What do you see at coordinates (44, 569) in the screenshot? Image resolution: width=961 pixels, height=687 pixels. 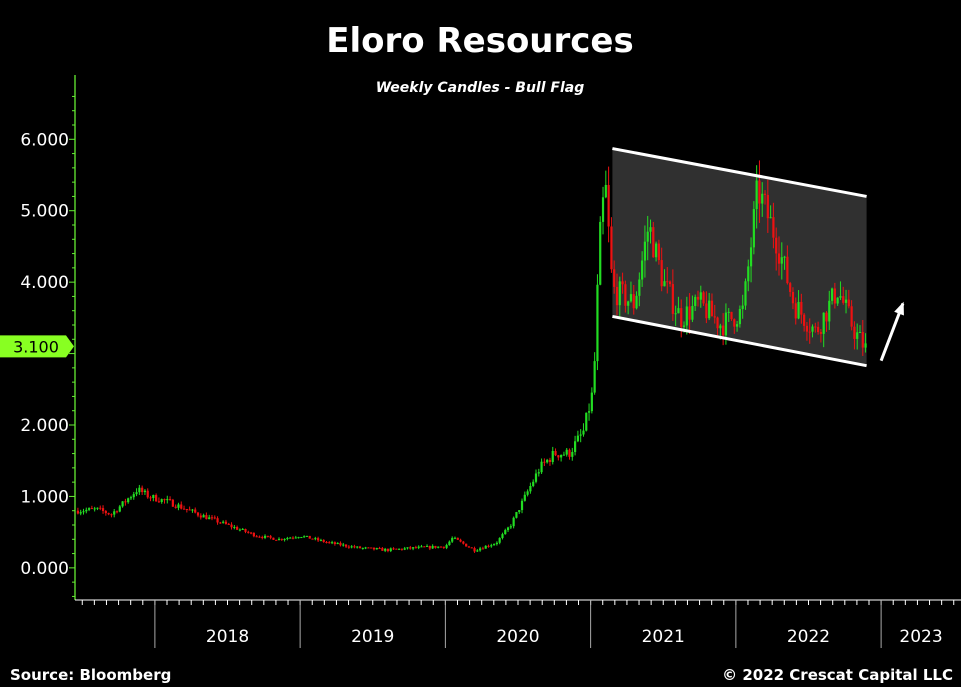 I see `y-tick-label: 0.000` at bounding box center [44, 569].